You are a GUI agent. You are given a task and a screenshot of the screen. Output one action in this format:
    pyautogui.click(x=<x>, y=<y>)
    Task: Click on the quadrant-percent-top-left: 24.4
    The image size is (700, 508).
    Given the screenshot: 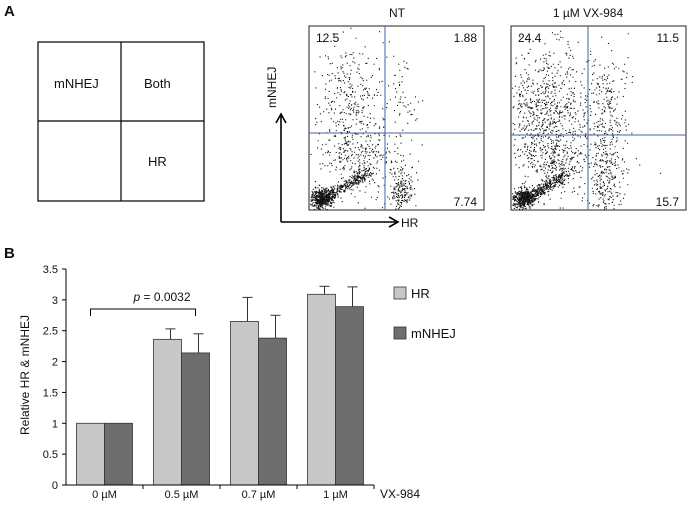 What is the action you would take?
    pyautogui.click(x=530, y=38)
    